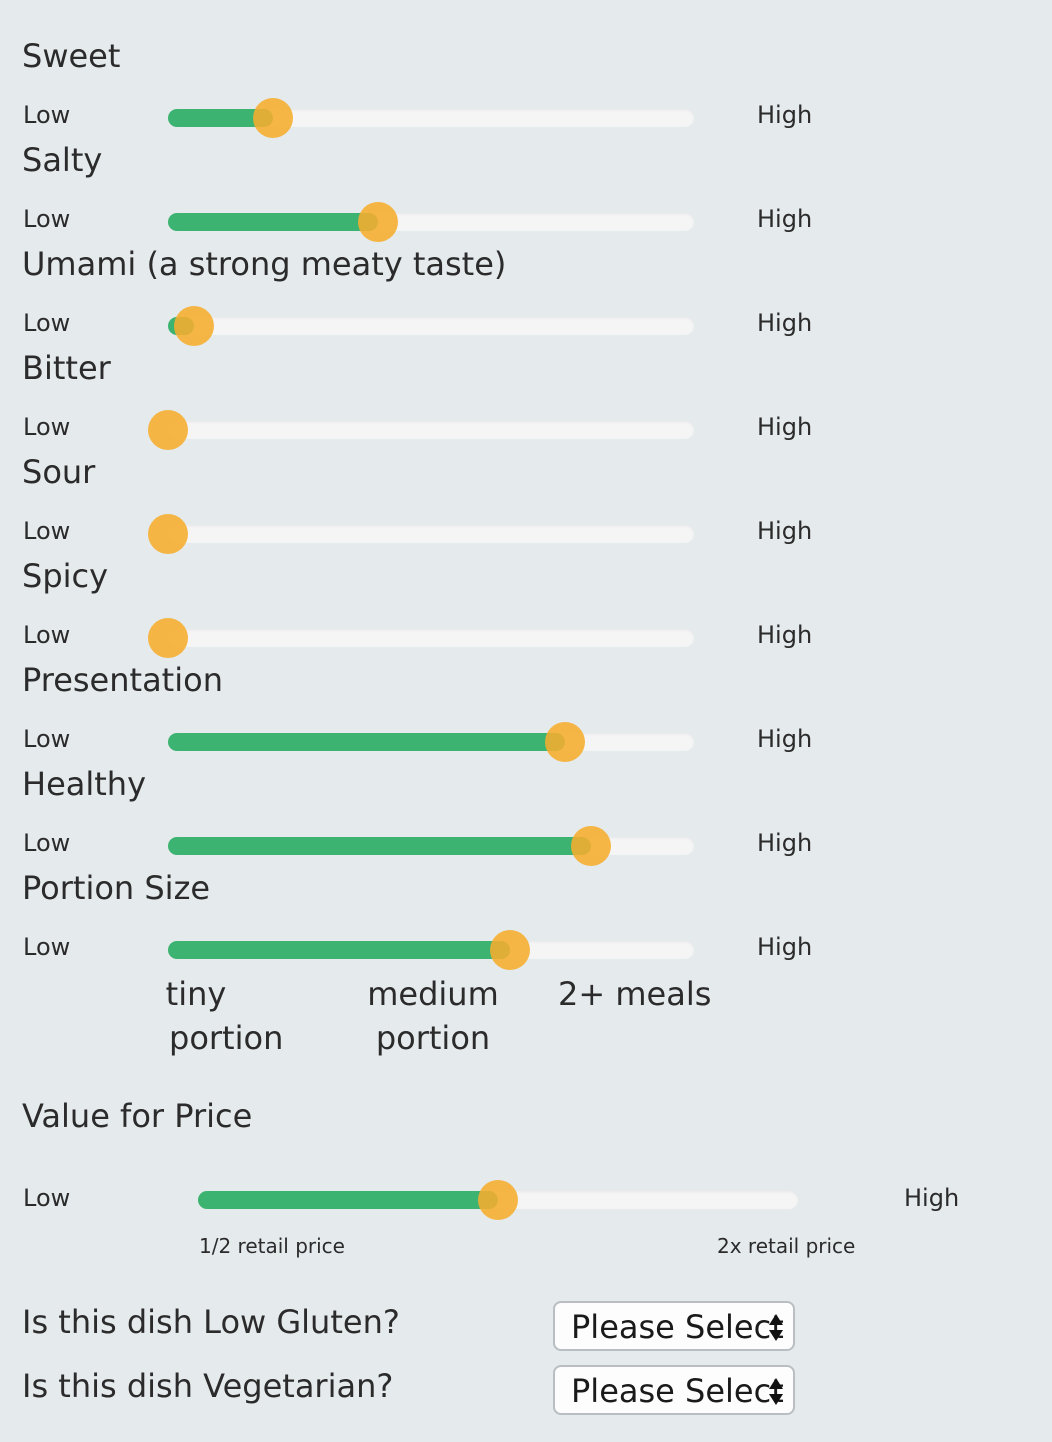 This screenshot has height=1442, width=1052. What do you see at coordinates (137, 1116) in the screenshot?
I see `value-for-price-title: Value for Price` at bounding box center [137, 1116].